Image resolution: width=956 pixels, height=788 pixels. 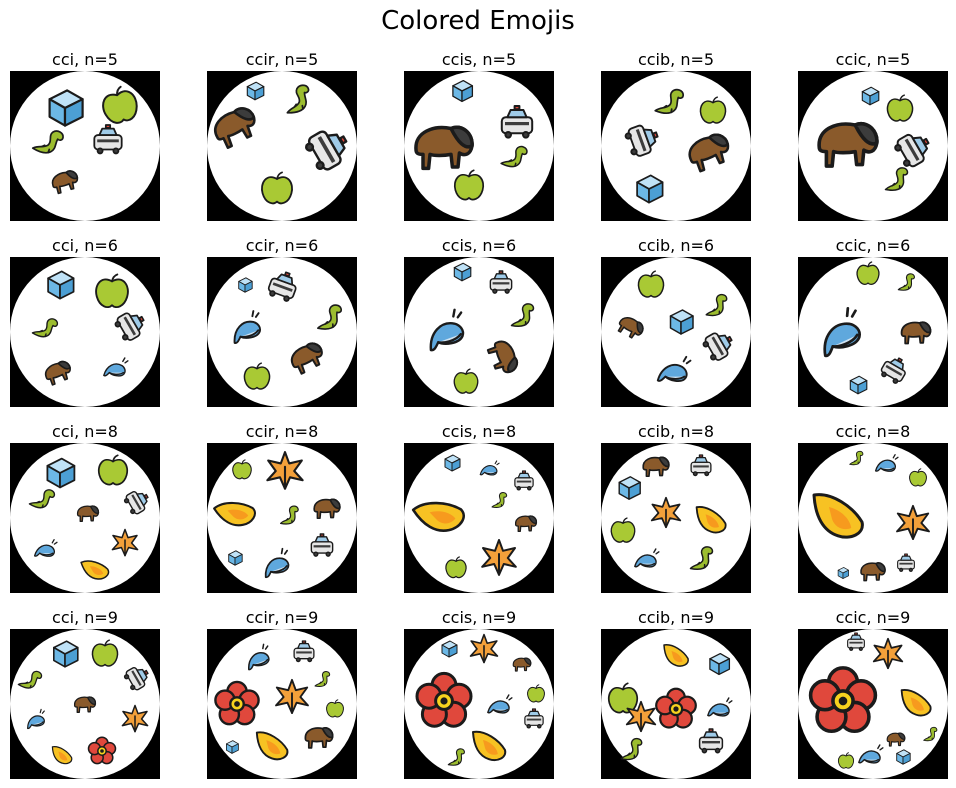 What do you see at coordinates (282, 59) in the screenshot?
I see `panel-title: ccir, n=5` at bounding box center [282, 59].